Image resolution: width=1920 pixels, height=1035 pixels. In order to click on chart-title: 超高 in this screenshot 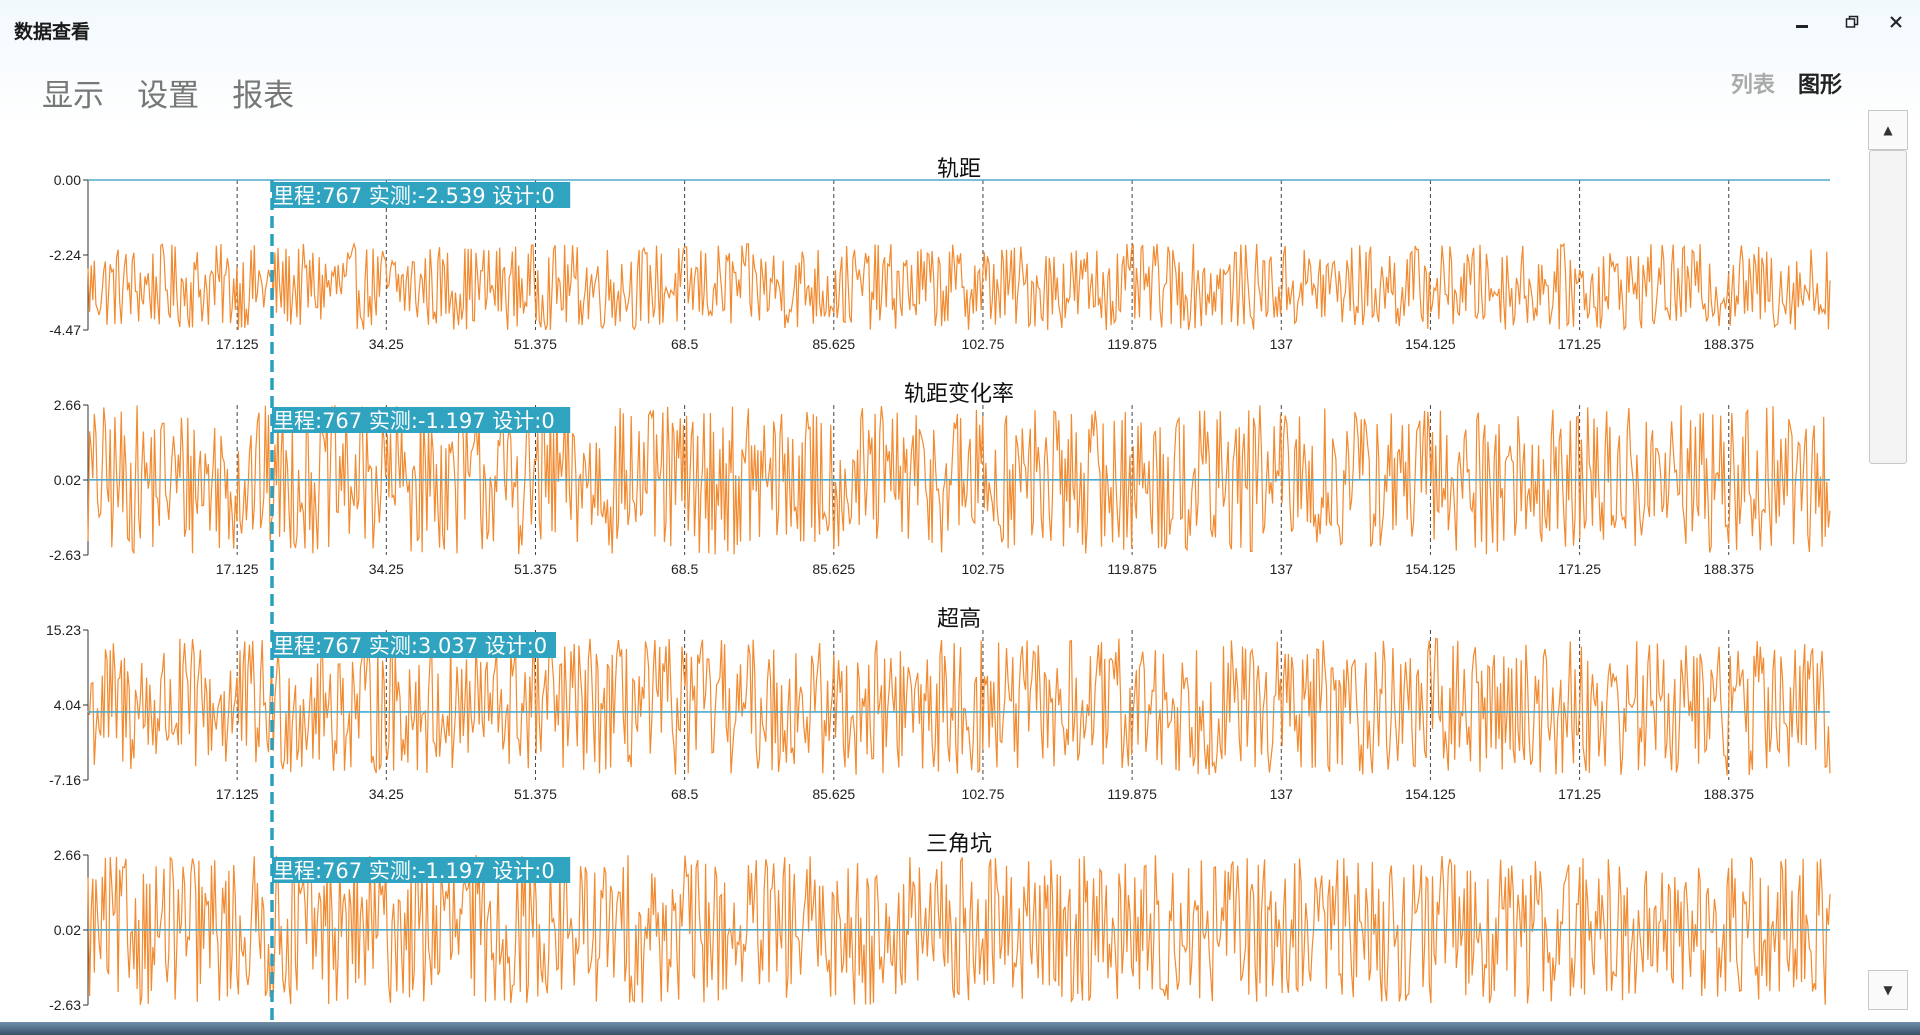, I will do `click(959, 619)`.